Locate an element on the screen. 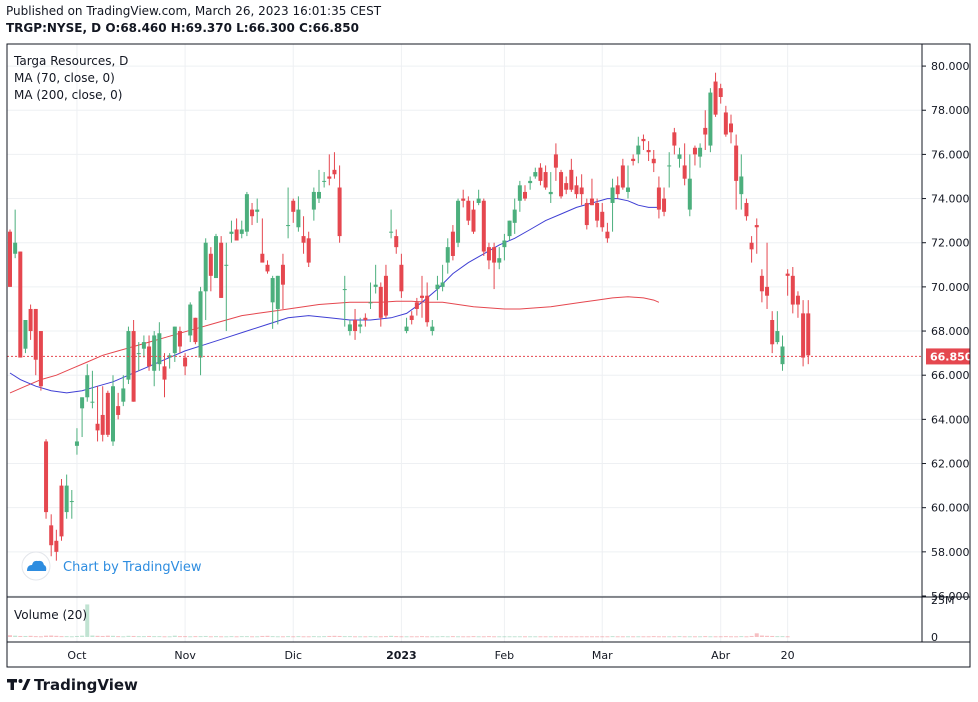 This screenshot has height=702, width=978. ma200-line is located at coordinates (334, 345).